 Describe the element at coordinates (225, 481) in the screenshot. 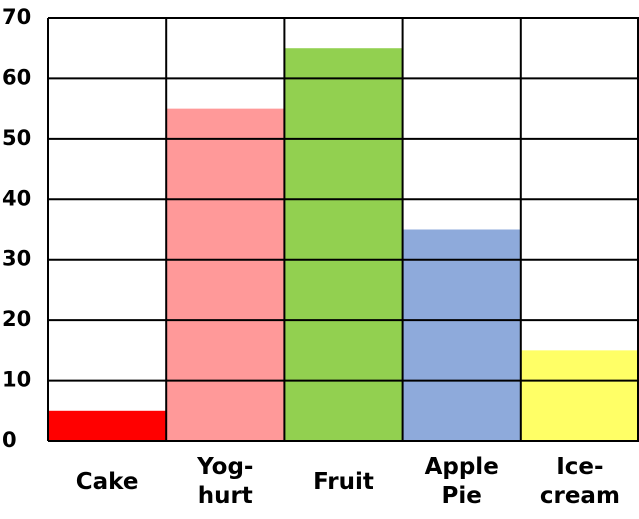

I see `x-tick-label: Yog- hurt` at that location.